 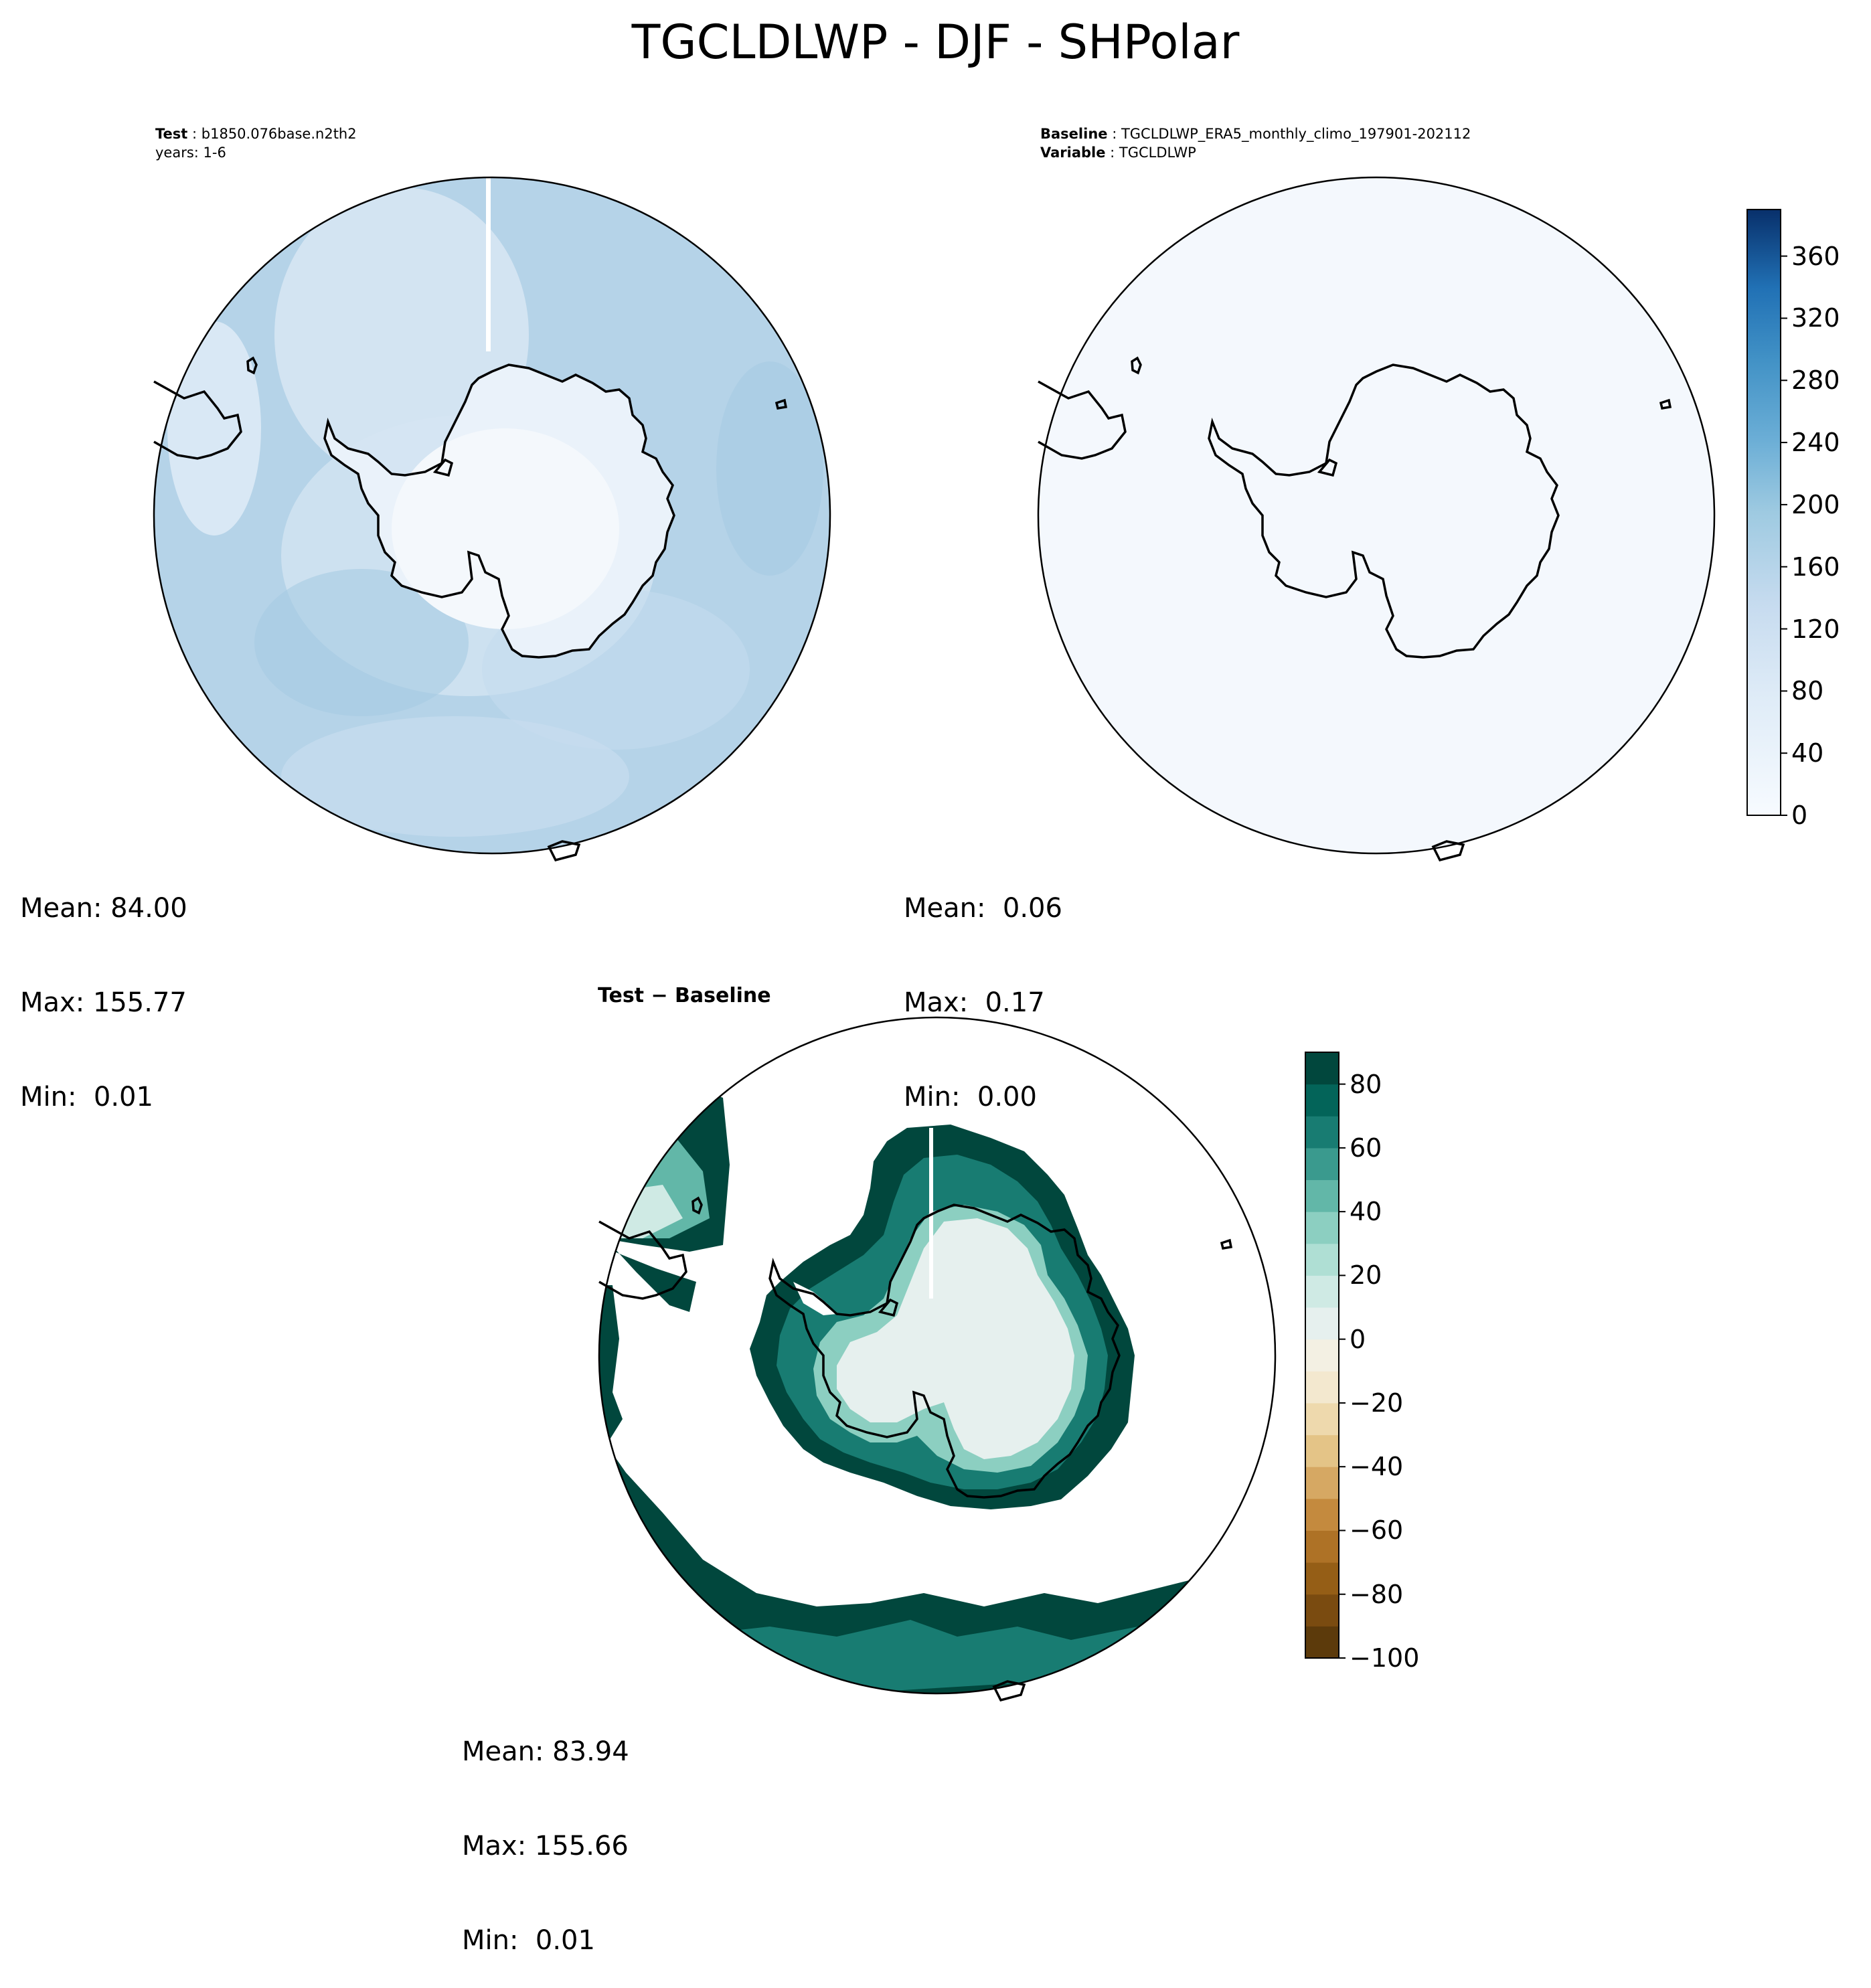 What do you see at coordinates (545, 1751) in the screenshot?
I see `difference-mean: Mean: 83.94` at bounding box center [545, 1751].